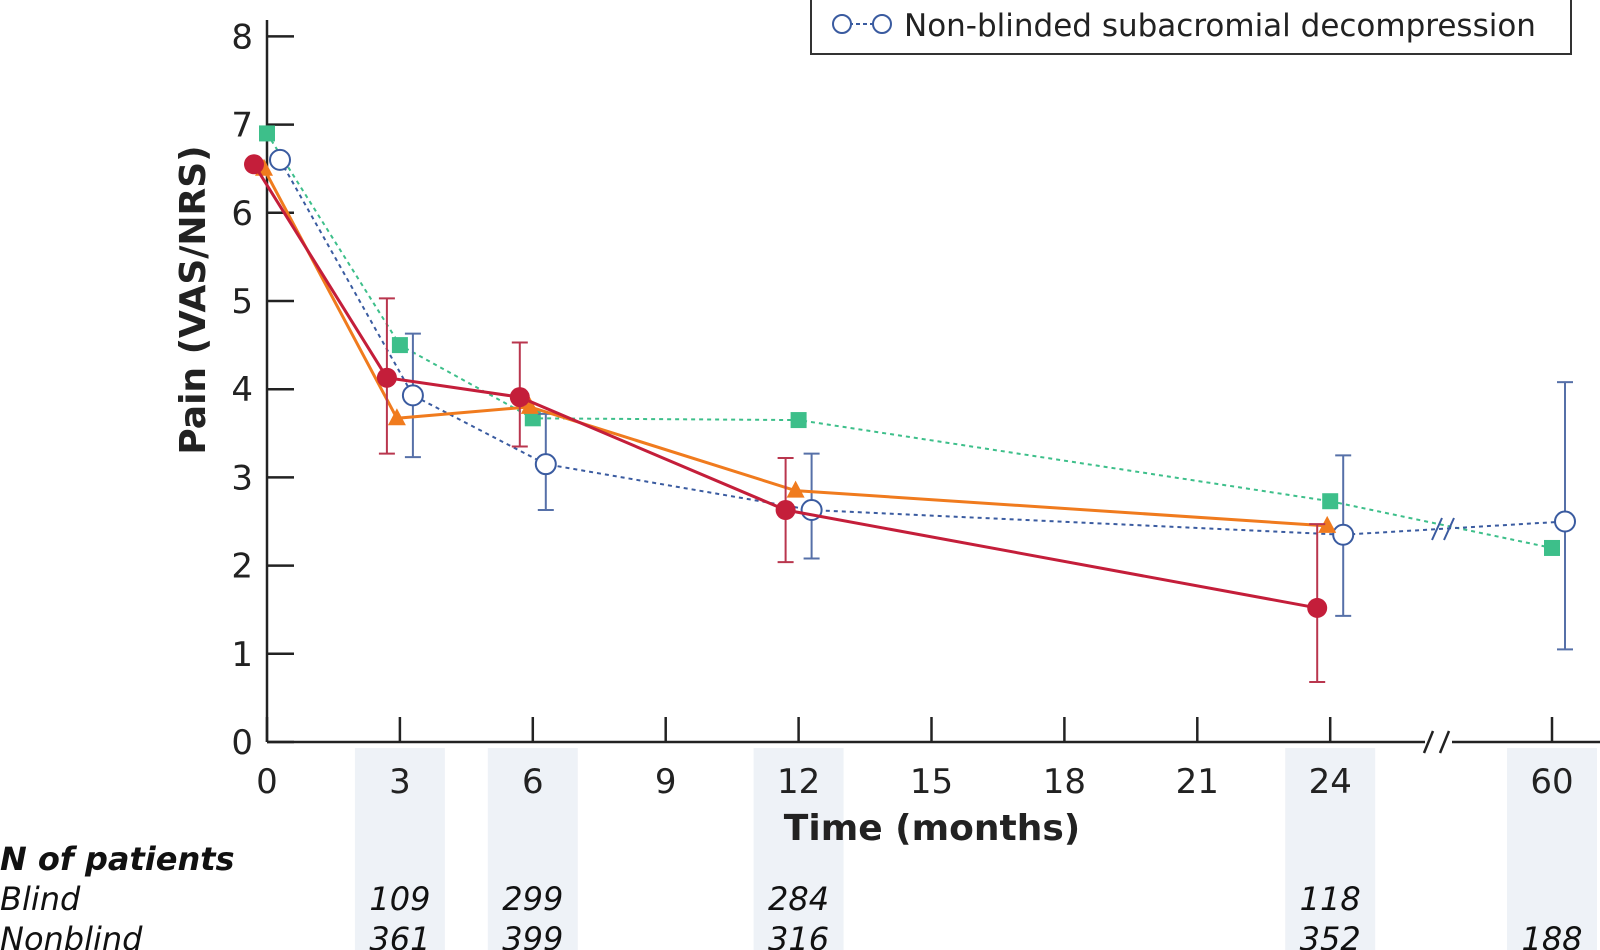  I want to click on x-tick-label: 60, so click(1551, 782).